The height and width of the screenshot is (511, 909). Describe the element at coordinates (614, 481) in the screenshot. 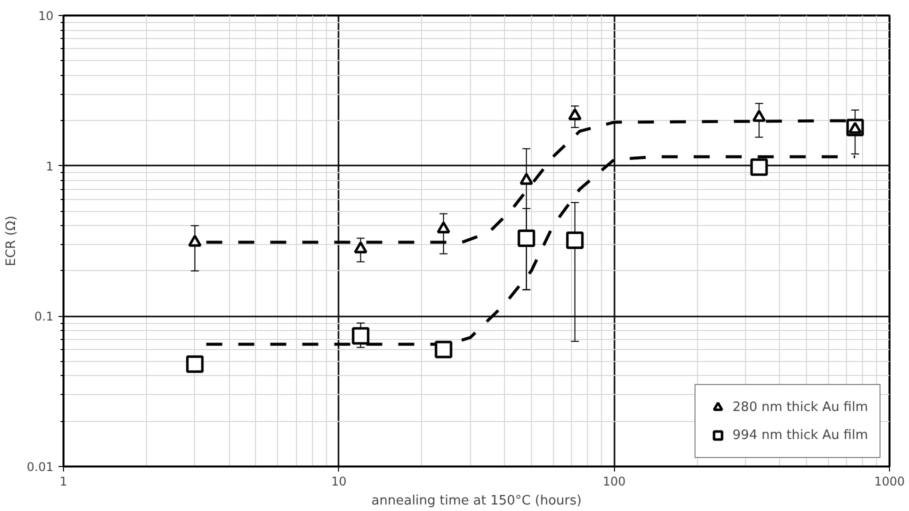

I see `x-tick-label: 100` at that location.